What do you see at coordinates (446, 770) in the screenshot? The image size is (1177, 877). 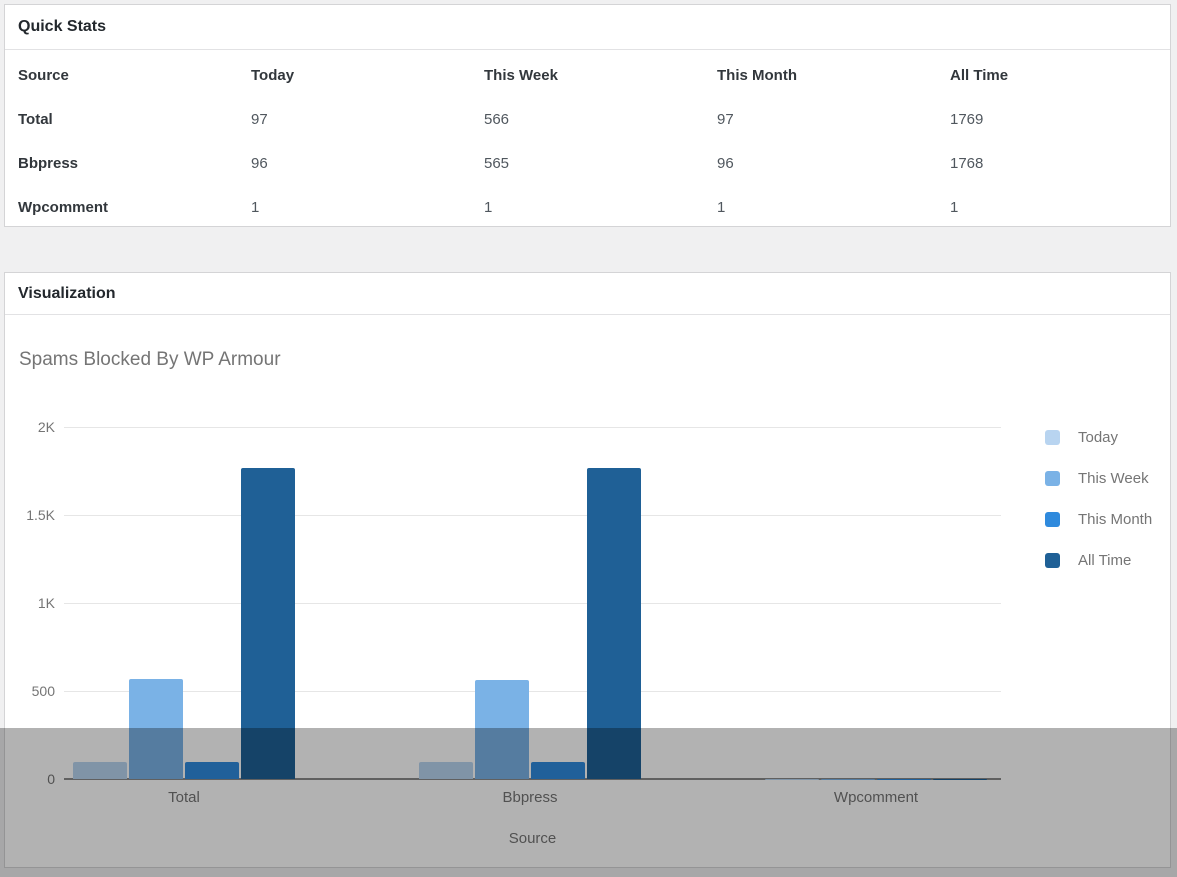 I see `bar-bbpress-today` at bounding box center [446, 770].